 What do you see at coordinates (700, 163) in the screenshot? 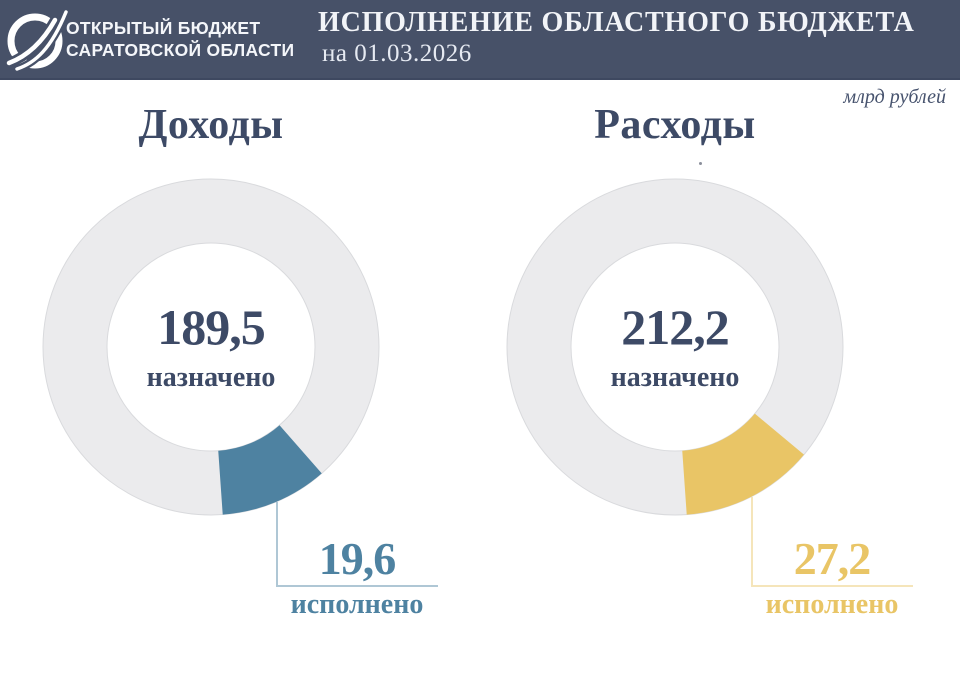
I see `stray-dot` at bounding box center [700, 163].